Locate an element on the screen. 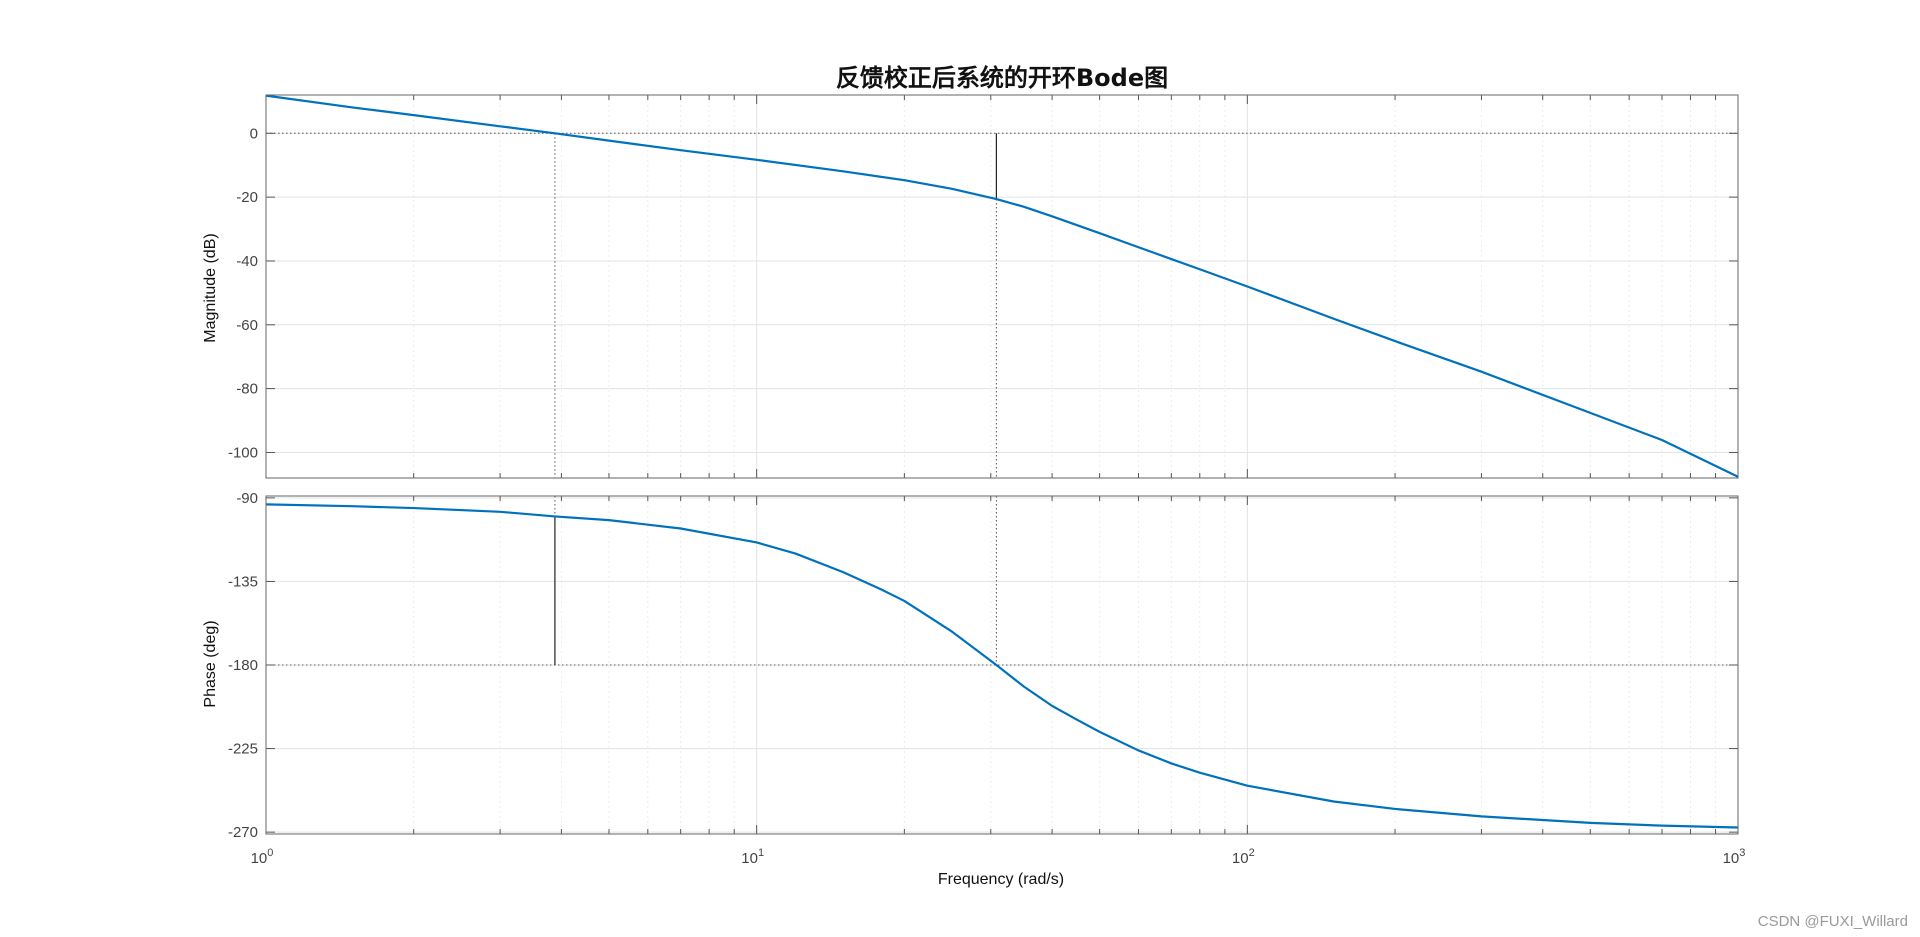 This screenshot has height=937, width=1920. magnitude-ytick-label: -20 is located at coordinates (247, 197).